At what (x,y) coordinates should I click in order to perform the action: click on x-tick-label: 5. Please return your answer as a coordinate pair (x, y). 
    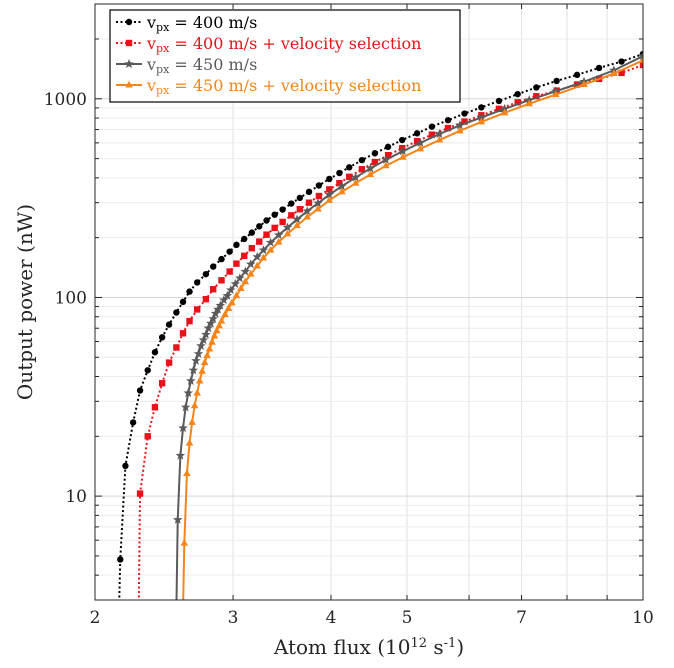
    Looking at the image, I should click on (407, 618).